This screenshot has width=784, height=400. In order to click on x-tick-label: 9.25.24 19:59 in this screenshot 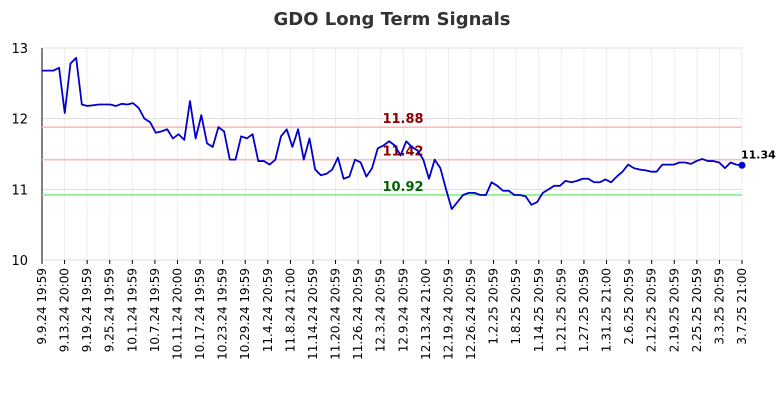, I will do `click(110, 310)`.